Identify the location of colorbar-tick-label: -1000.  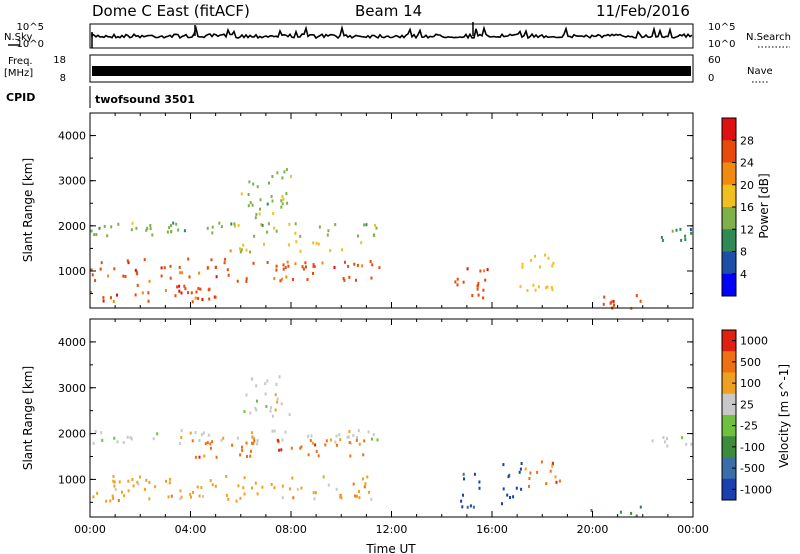
(756, 489).